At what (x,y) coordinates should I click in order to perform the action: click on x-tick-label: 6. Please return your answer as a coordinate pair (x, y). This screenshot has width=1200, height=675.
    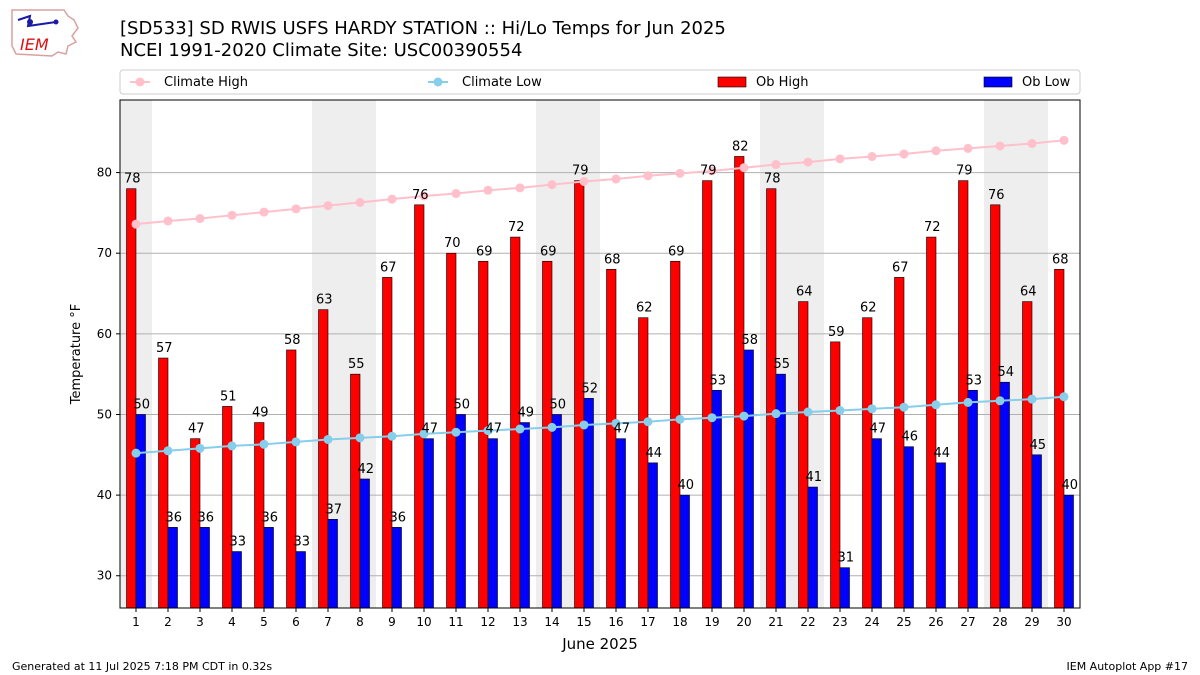
    Looking at the image, I should click on (296, 622).